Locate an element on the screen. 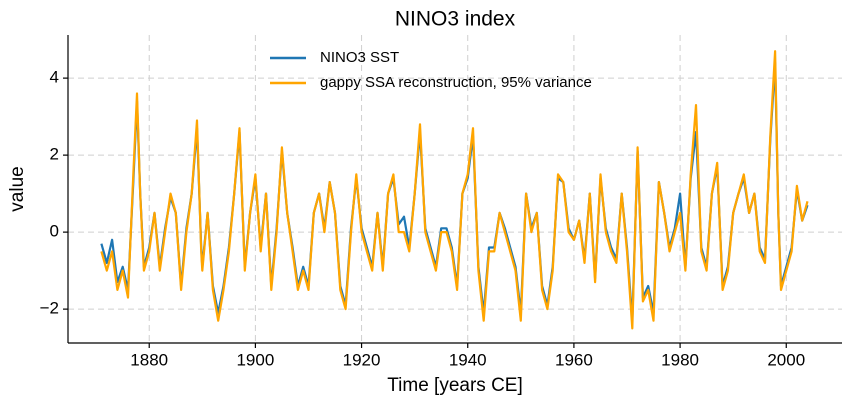 The image size is (851, 406). x-tick-label: 1960 is located at coordinates (574, 359).